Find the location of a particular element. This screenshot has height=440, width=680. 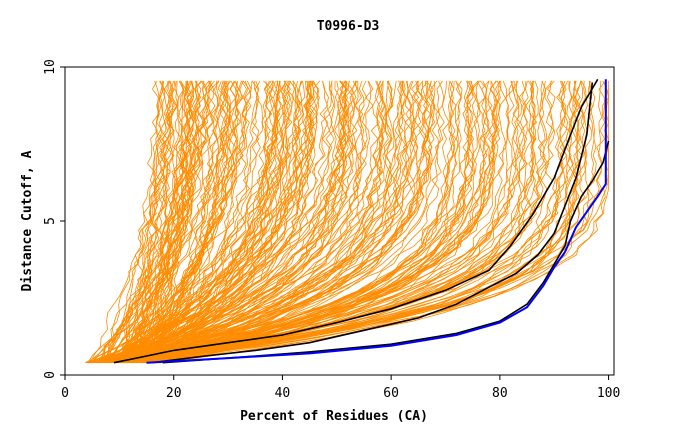

x-tick-label: 100 is located at coordinates (608, 393).